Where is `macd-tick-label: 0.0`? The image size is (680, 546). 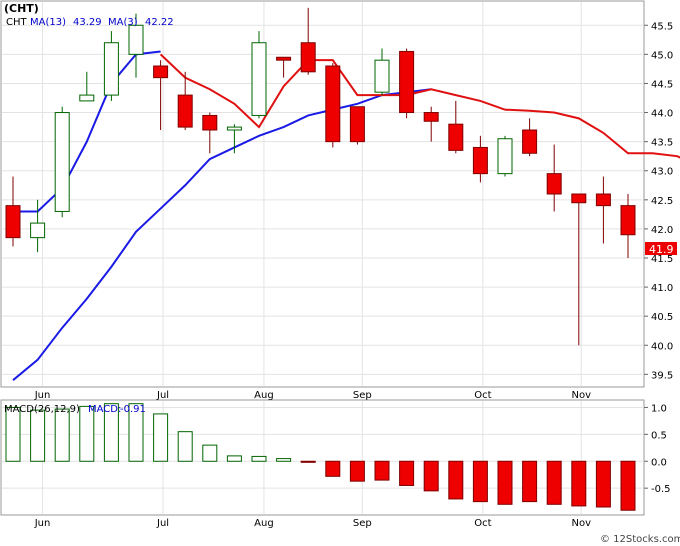
macd-tick-label: 0.0 is located at coordinates (659, 462).